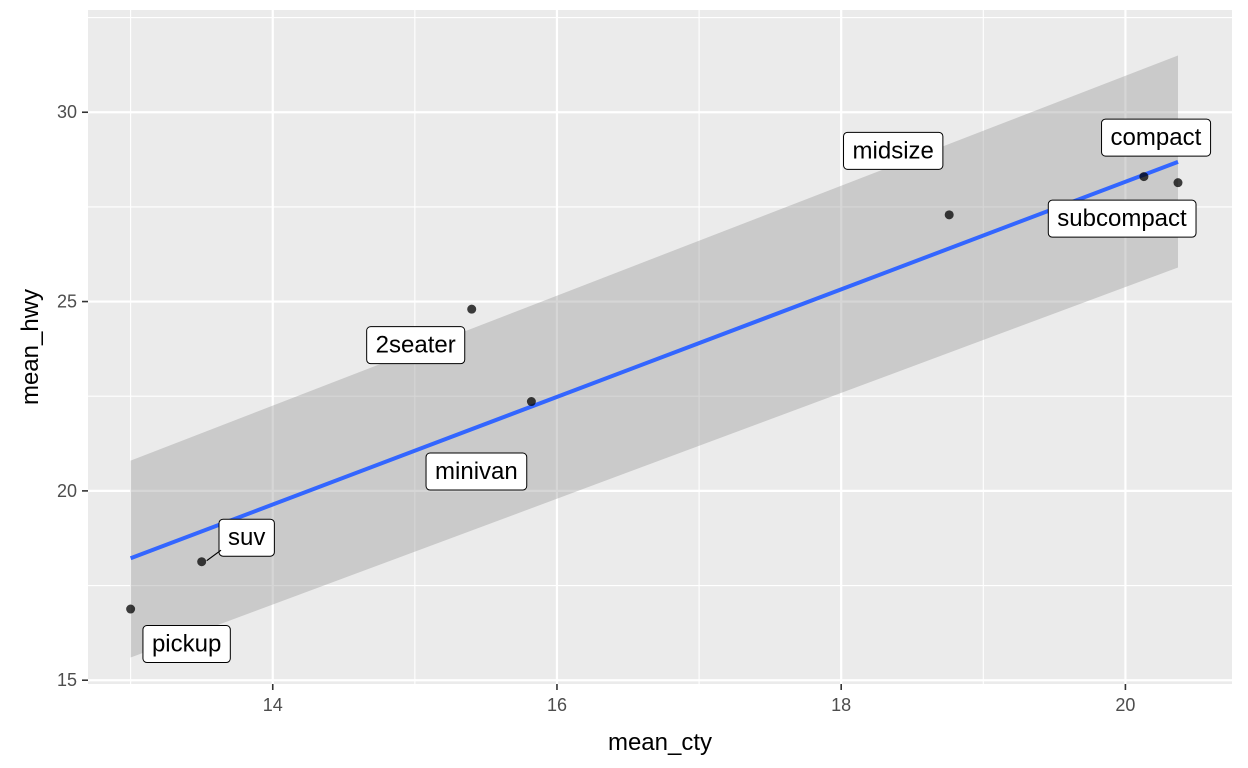 The image size is (1248, 768). I want to click on data-point-pickup, so click(131, 609).